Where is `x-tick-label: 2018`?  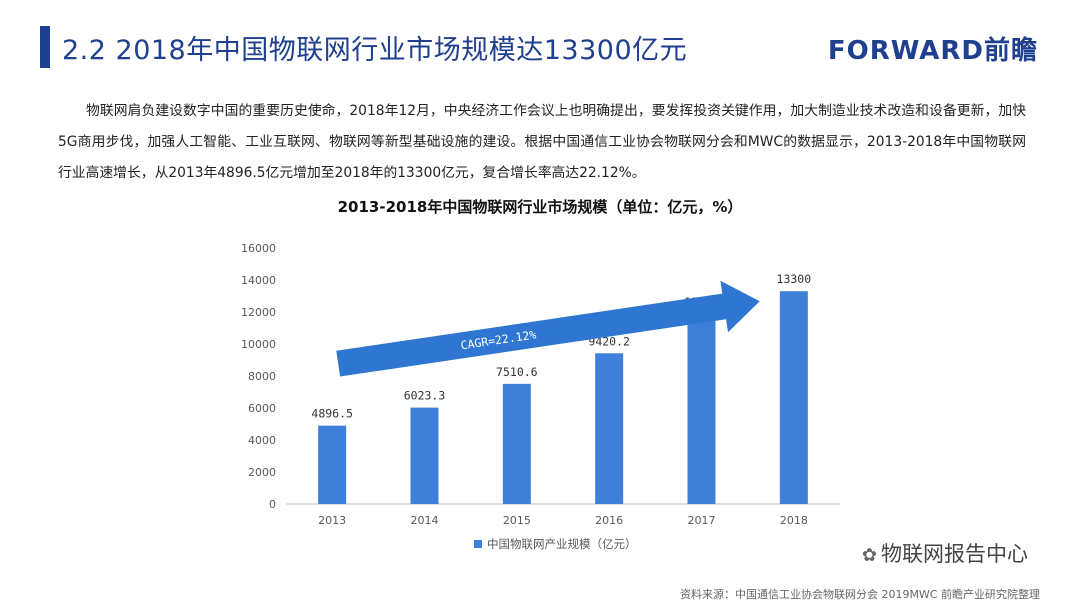
x-tick-label: 2018 is located at coordinates (794, 520).